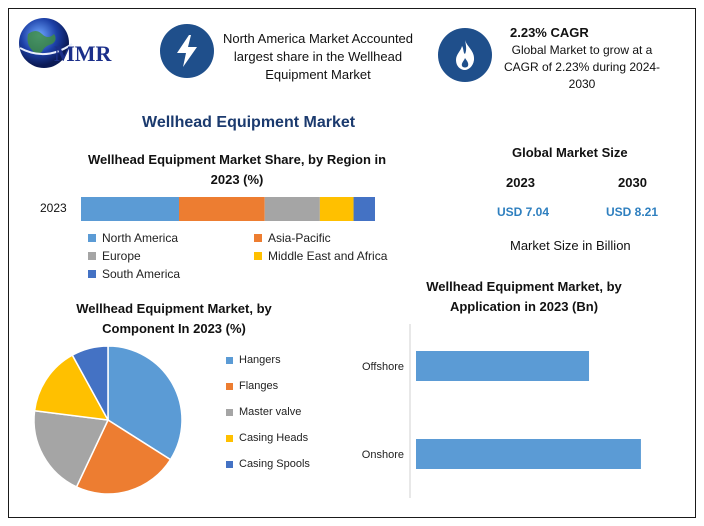 This screenshot has width=704, height=526. I want to click on component-pie, so click(108, 420).